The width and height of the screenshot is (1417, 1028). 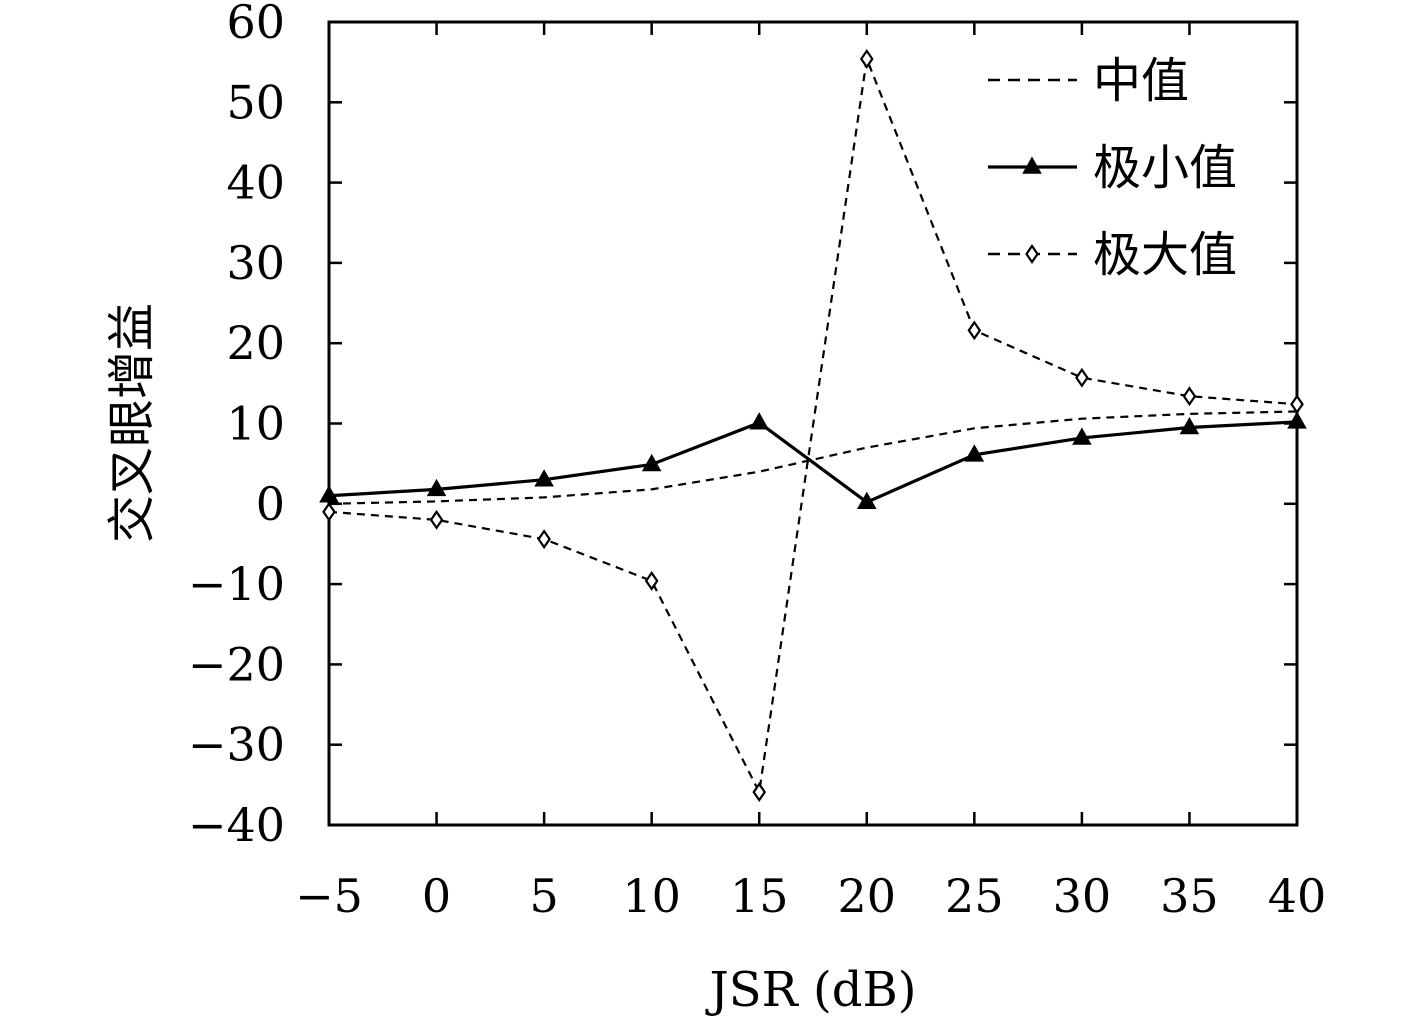 What do you see at coordinates (1297, 896) in the screenshot?
I see `x-tick-label: 40` at bounding box center [1297, 896].